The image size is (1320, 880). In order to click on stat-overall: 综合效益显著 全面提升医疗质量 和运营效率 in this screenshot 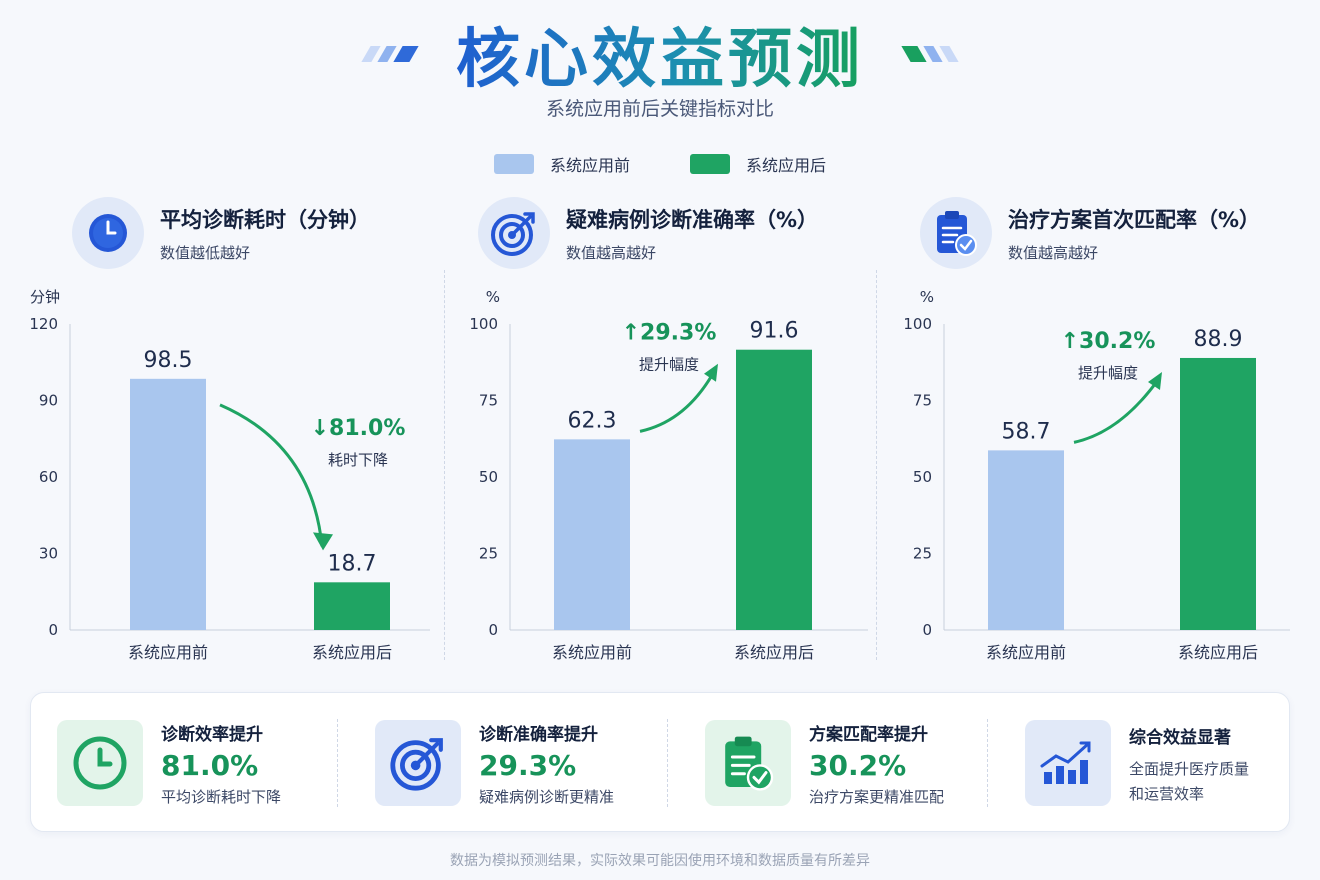, I will do `click(1137, 763)`.